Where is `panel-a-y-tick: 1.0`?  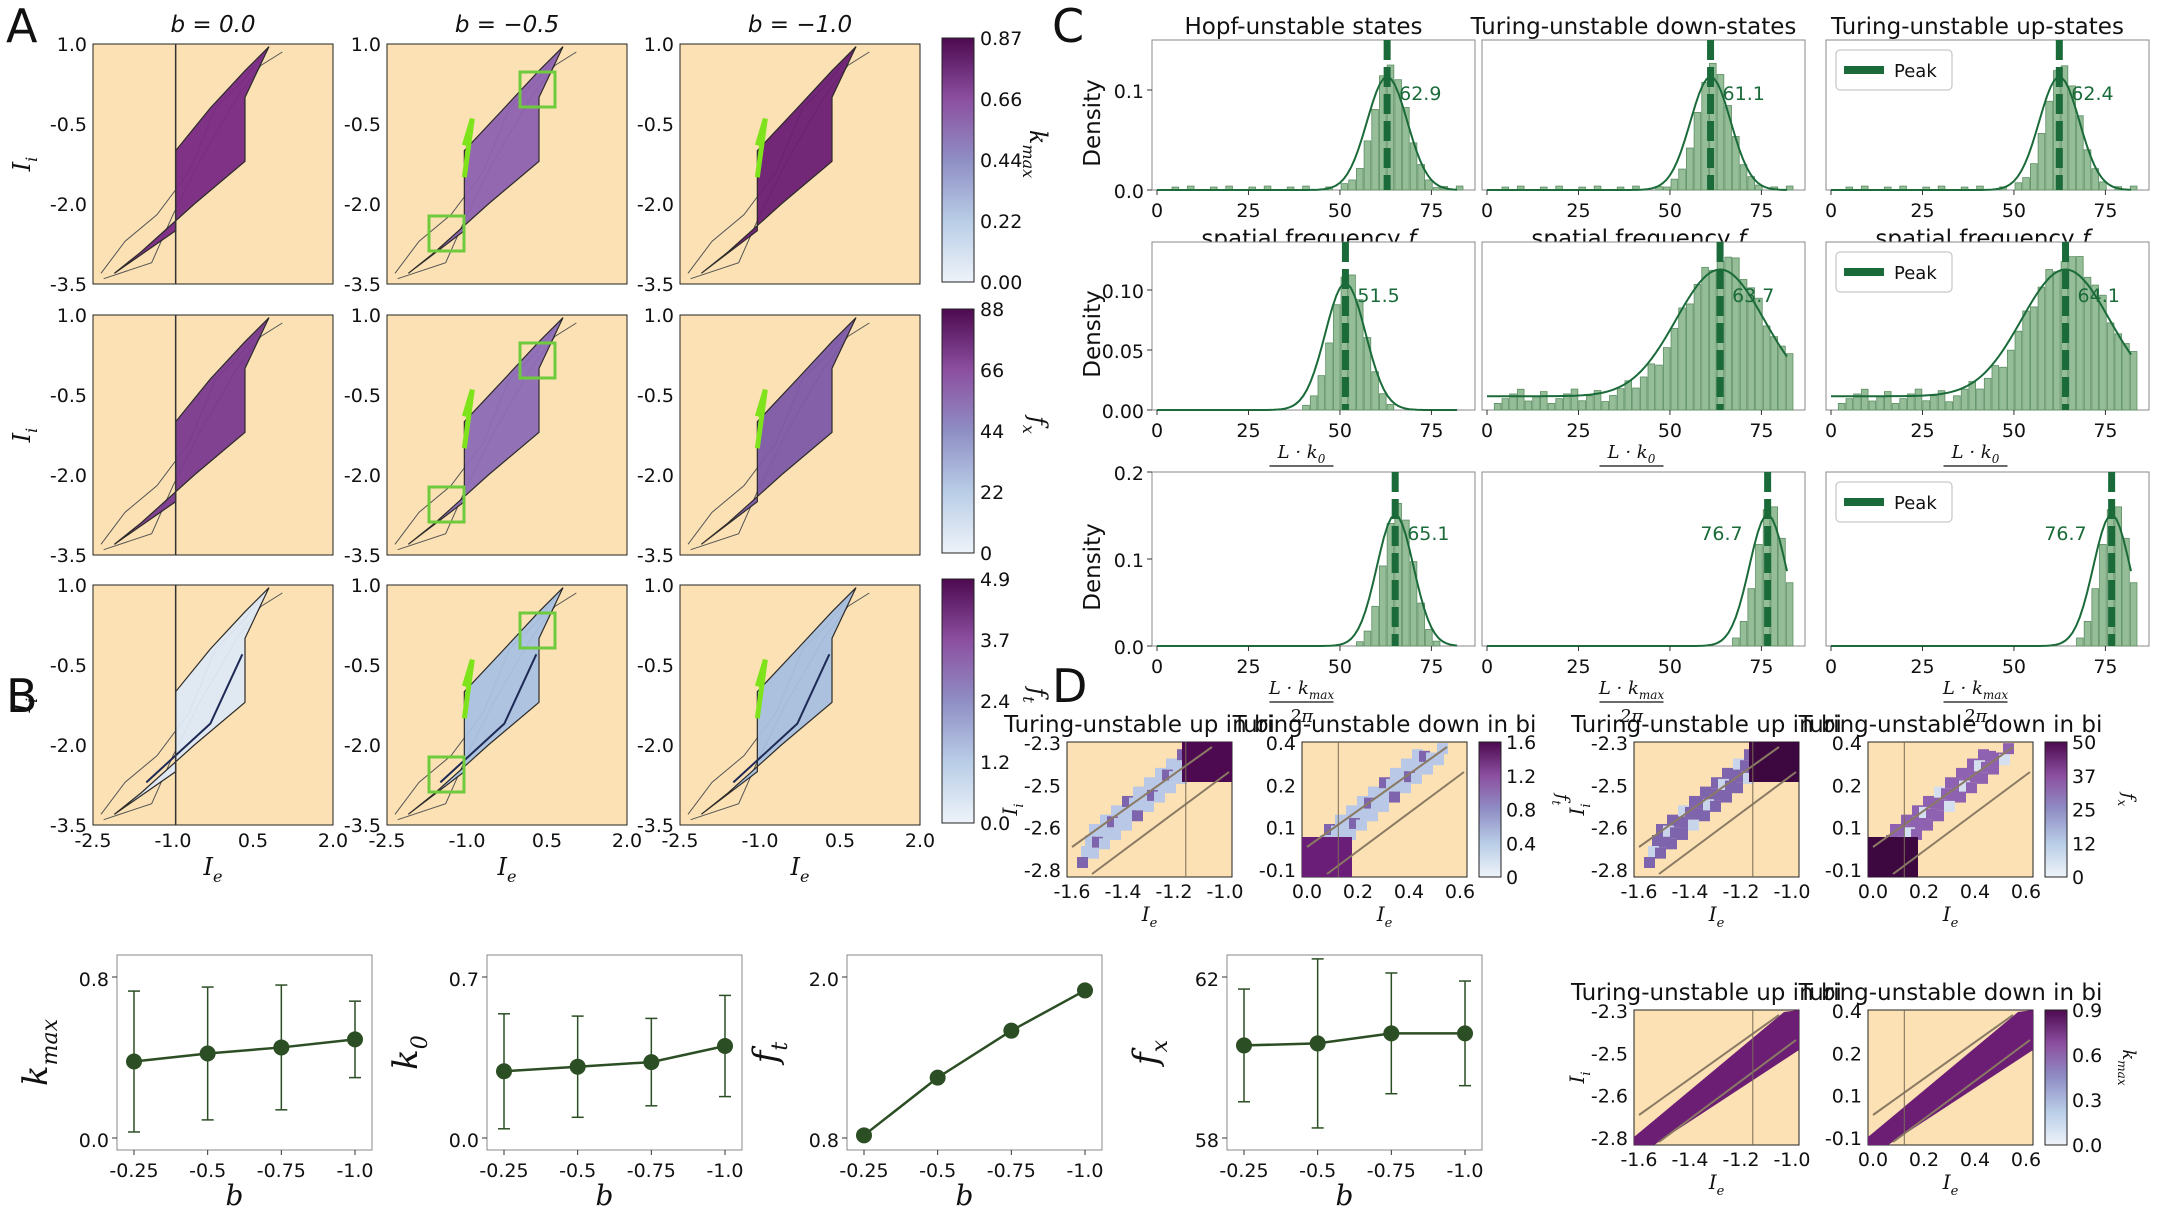 panel-a-y-tick: 1.0 is located at coordinates (366, 316).